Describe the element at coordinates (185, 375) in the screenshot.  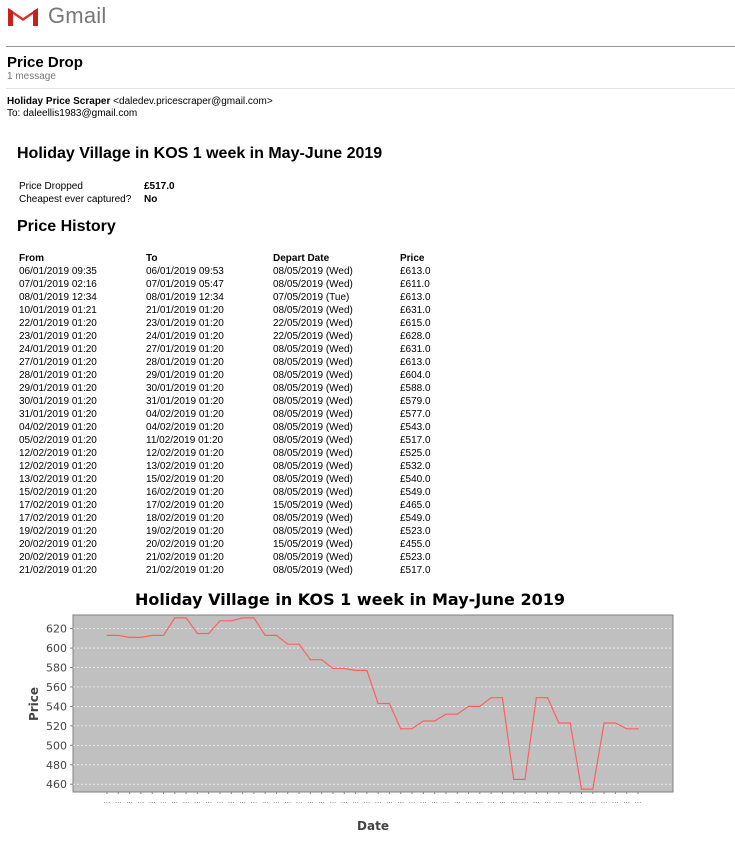
I see `cell-to: 29/01/2019 01:20` at that location.